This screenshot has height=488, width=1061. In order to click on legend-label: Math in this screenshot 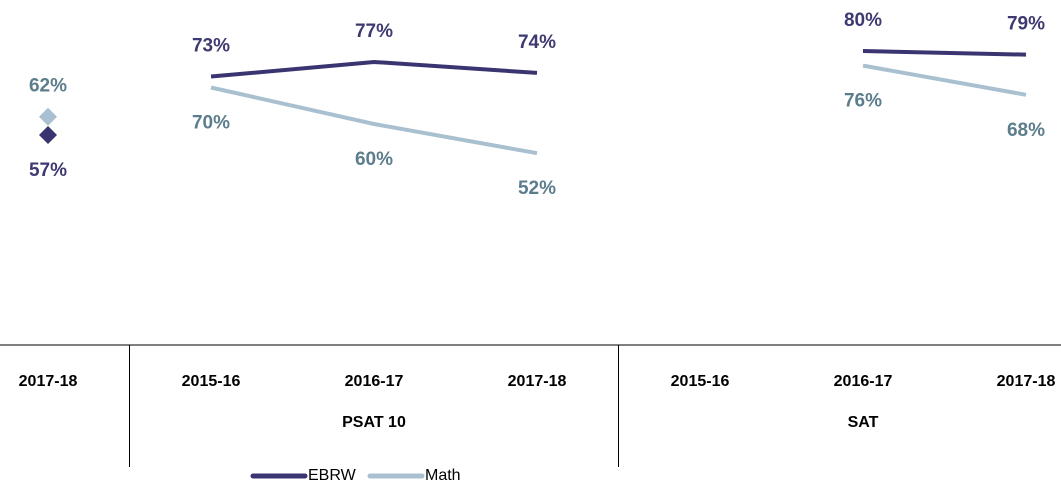, I will do `click(443, 475)`.